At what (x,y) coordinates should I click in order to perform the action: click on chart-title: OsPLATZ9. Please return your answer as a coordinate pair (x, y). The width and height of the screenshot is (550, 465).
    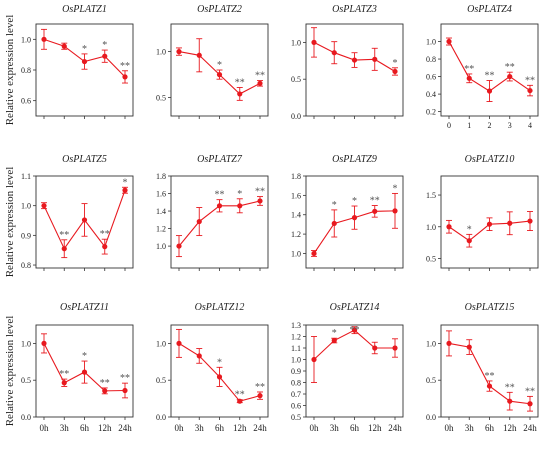
    Looking at the image, I should click on (354, 159).